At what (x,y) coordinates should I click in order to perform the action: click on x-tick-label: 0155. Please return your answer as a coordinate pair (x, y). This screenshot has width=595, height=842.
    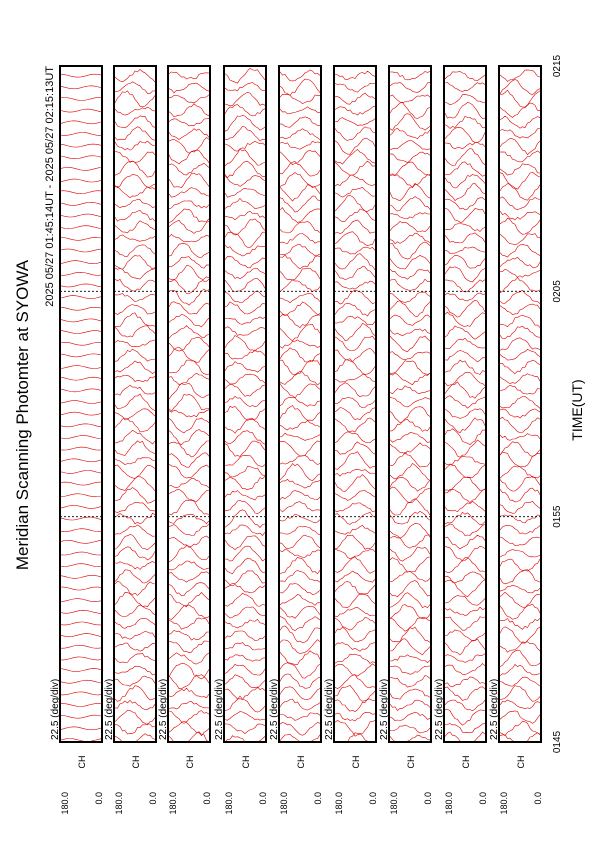
    Looking at the image, I should click on (557, 516).